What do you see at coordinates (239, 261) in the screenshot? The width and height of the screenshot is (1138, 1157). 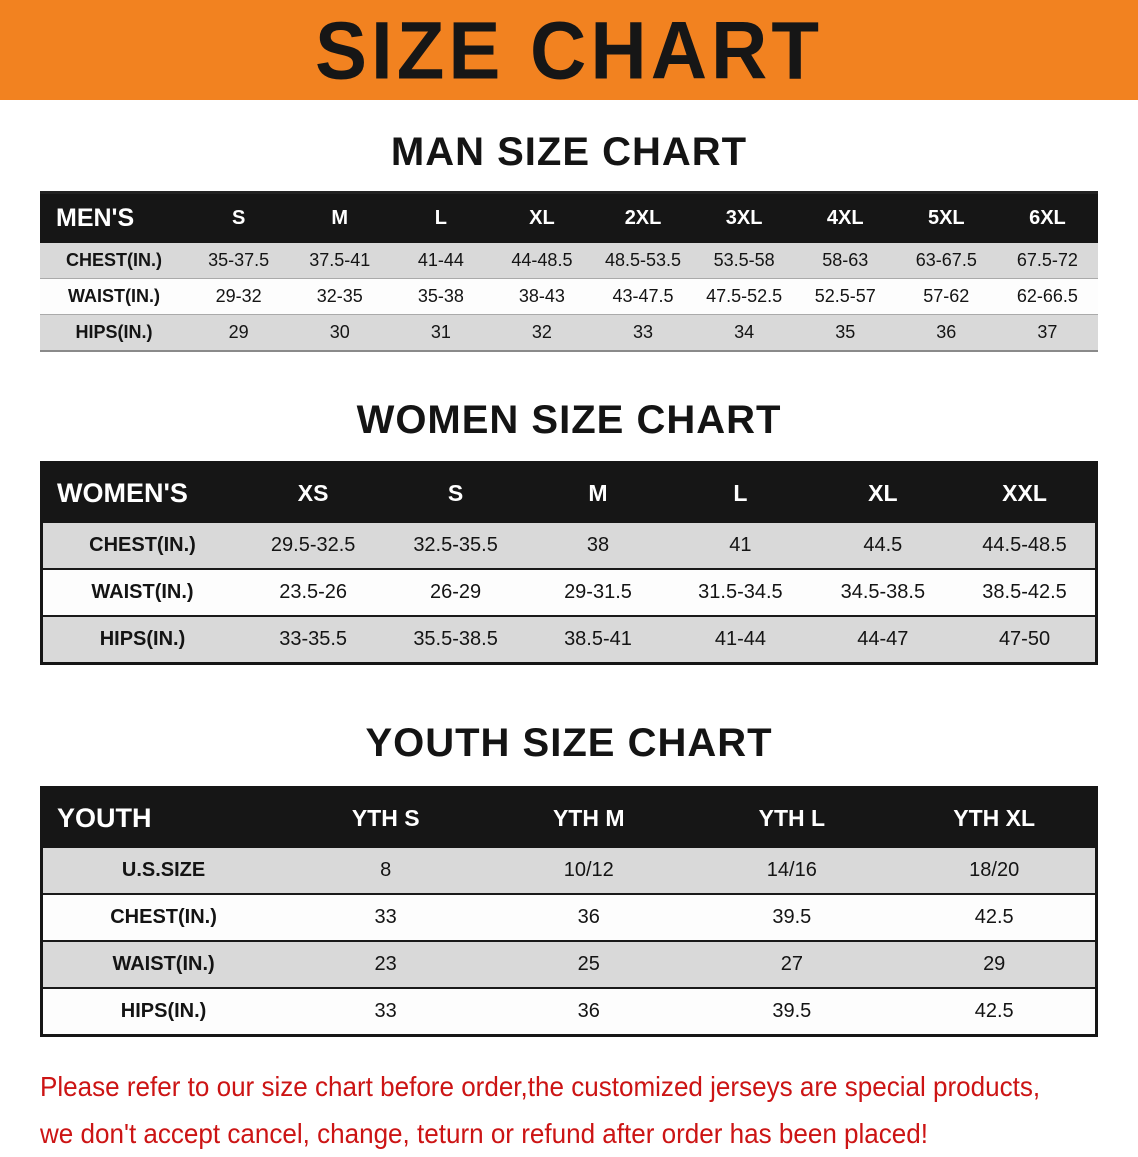 I see `table-cell: 35-37.5` at bounding box center [239, 261].